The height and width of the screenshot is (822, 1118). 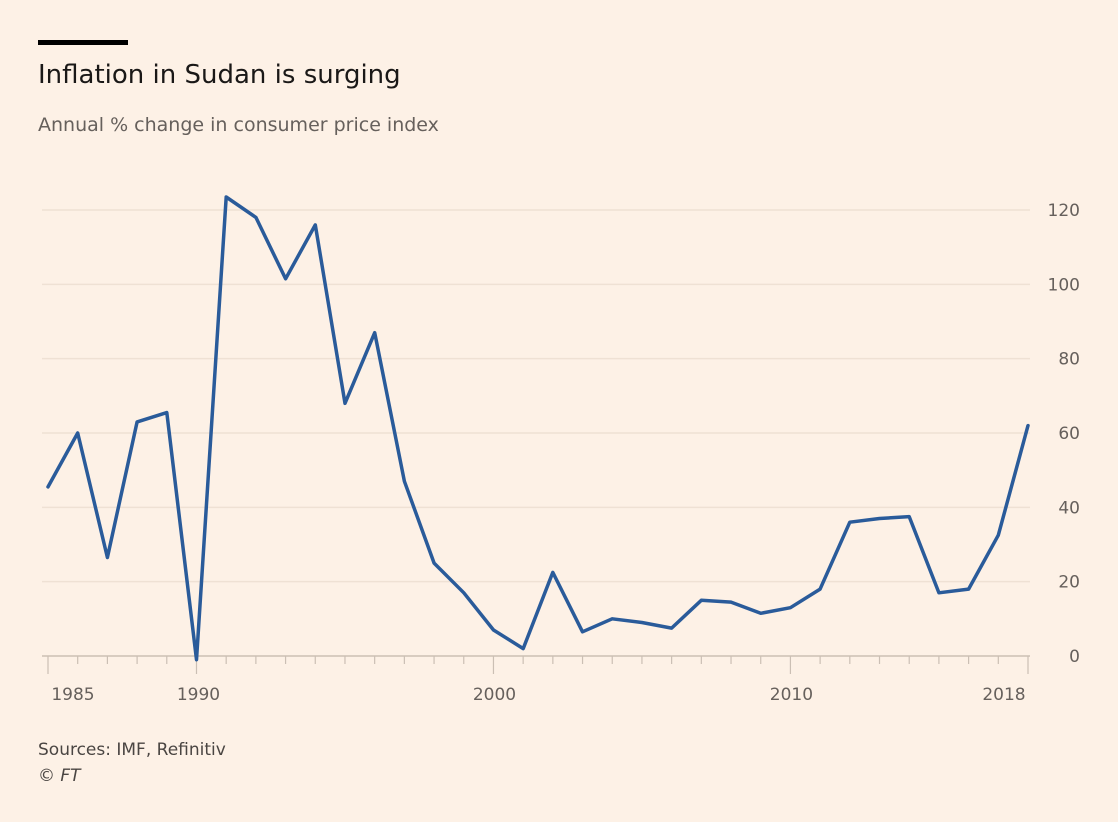 I want to click on y-tick-label-0: 0, so click(x=1074, y=657).